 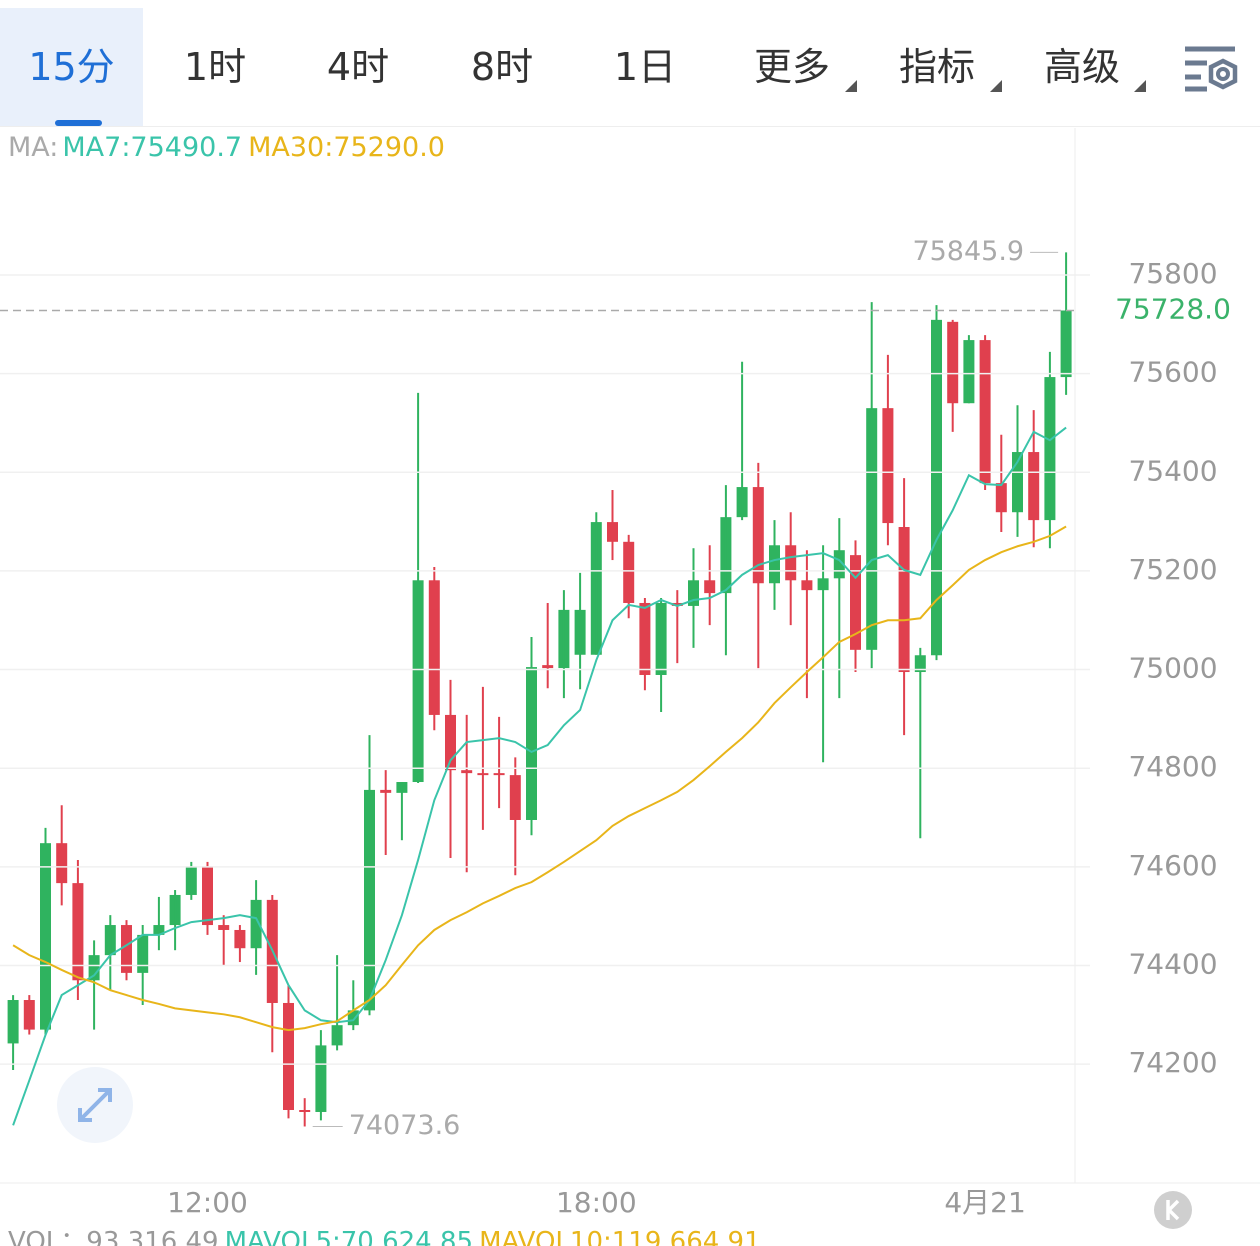 I want to click on ma-legend: MA: MA7:75490.7 MA30:75290.0, so click(x=226, y=147).